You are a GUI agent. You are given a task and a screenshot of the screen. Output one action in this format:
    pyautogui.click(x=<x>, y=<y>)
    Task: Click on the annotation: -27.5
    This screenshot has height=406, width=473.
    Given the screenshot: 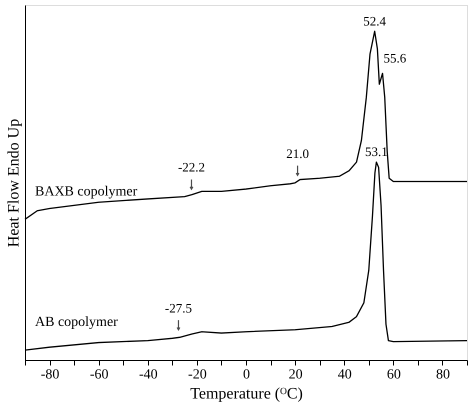 What is the action you would take?
    pyautogui.click(x=178, y=308)
    